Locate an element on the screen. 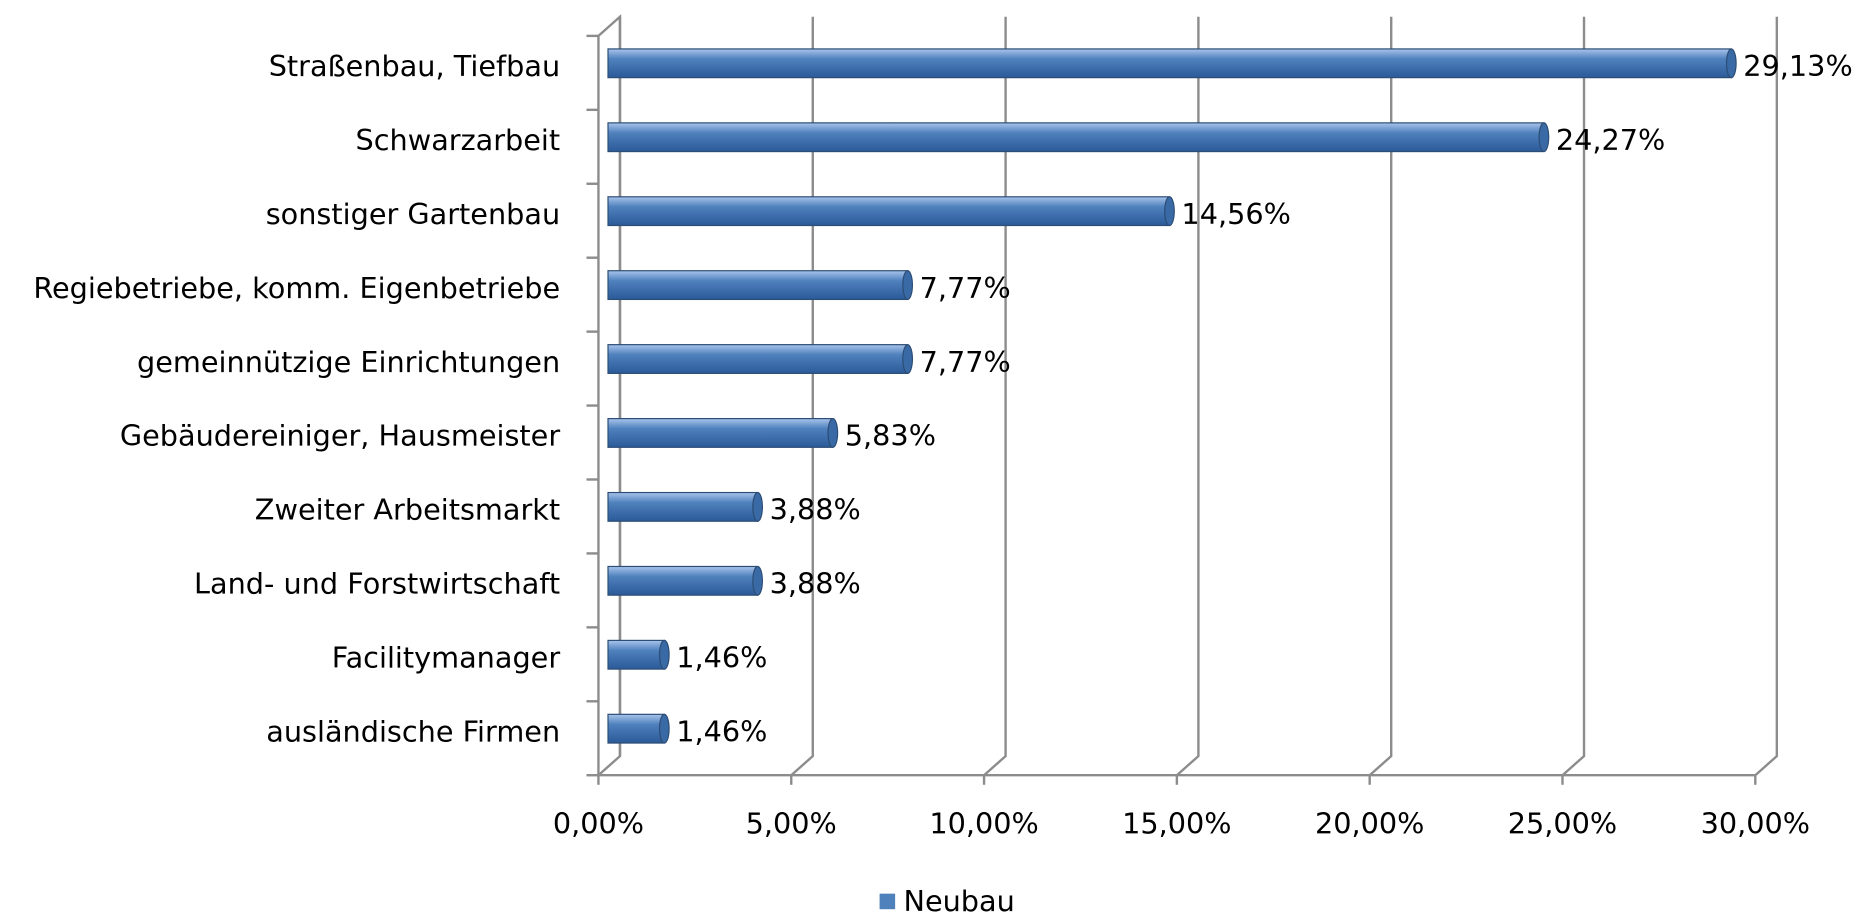  y-tick-label: Zweiter Arbeitsmarkt is located at coordinates (407, 510).